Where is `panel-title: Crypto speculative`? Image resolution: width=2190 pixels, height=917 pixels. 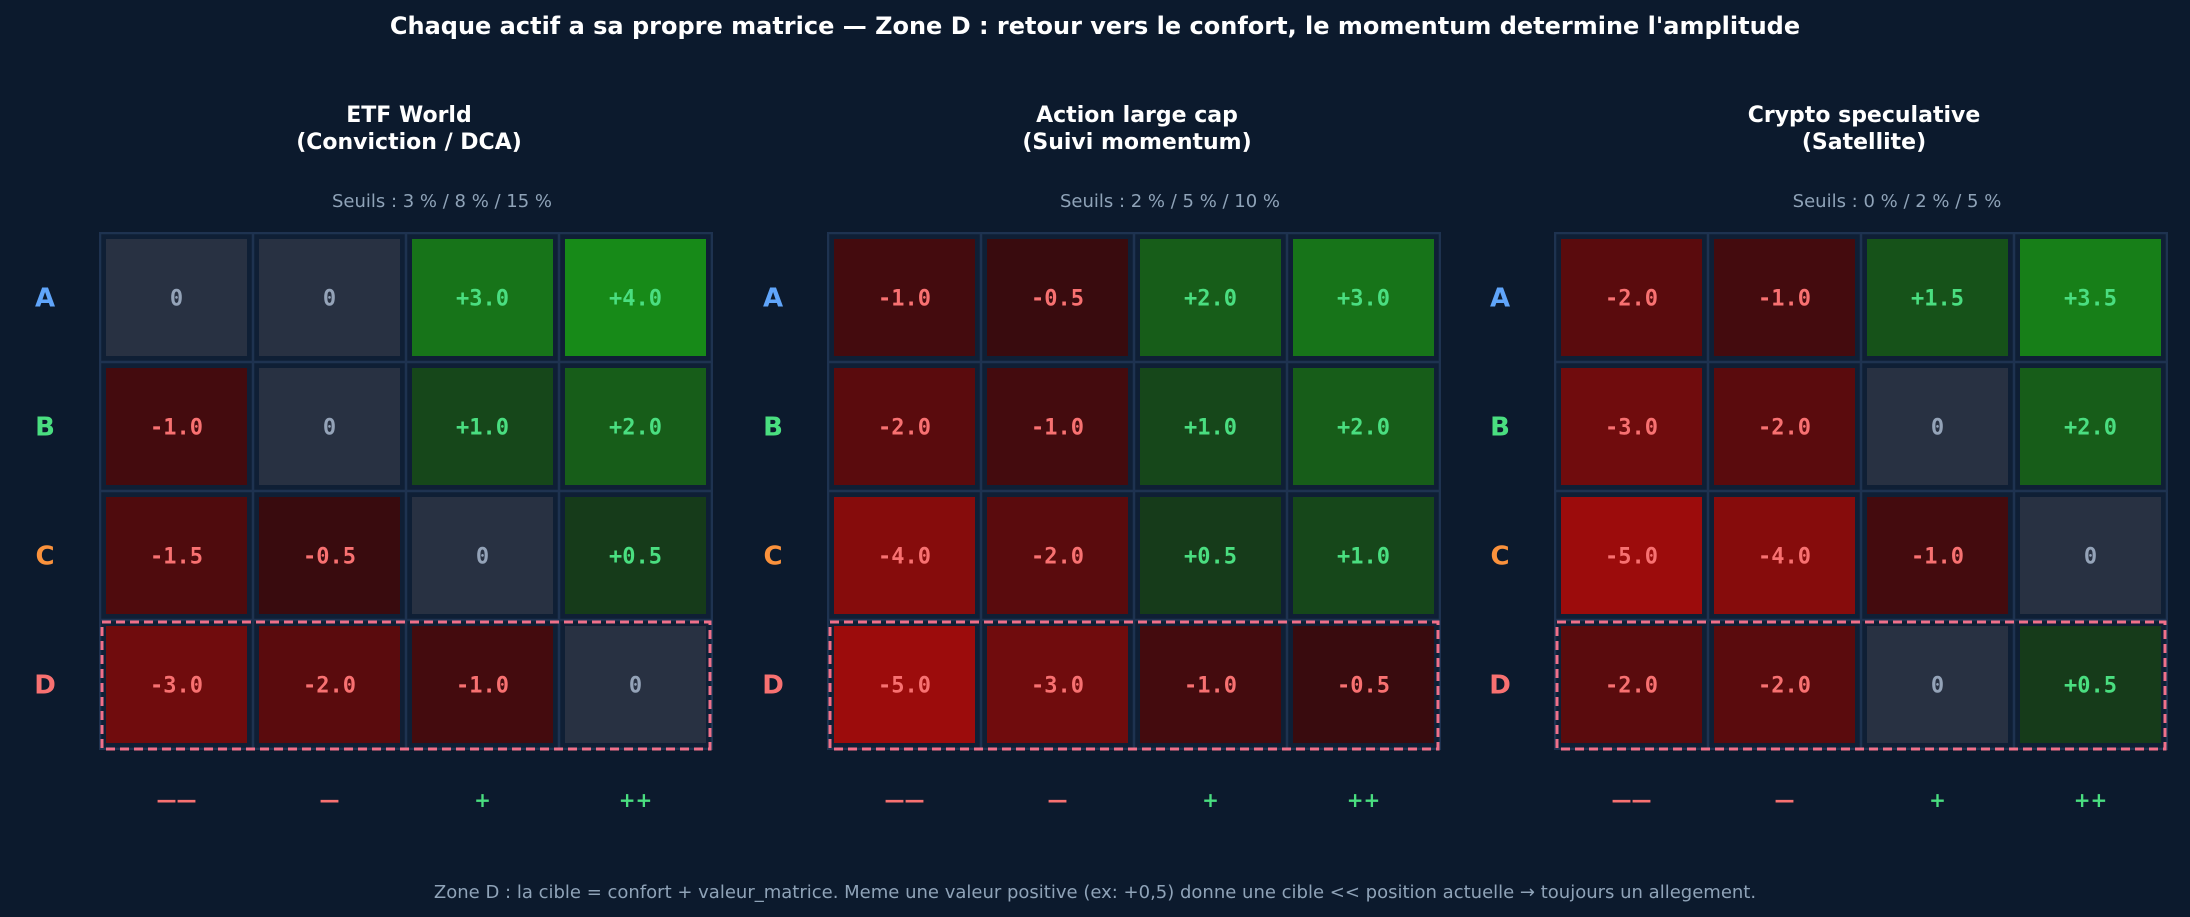
panel-title: Crypto speculative is located at coordinates (1864, 115).